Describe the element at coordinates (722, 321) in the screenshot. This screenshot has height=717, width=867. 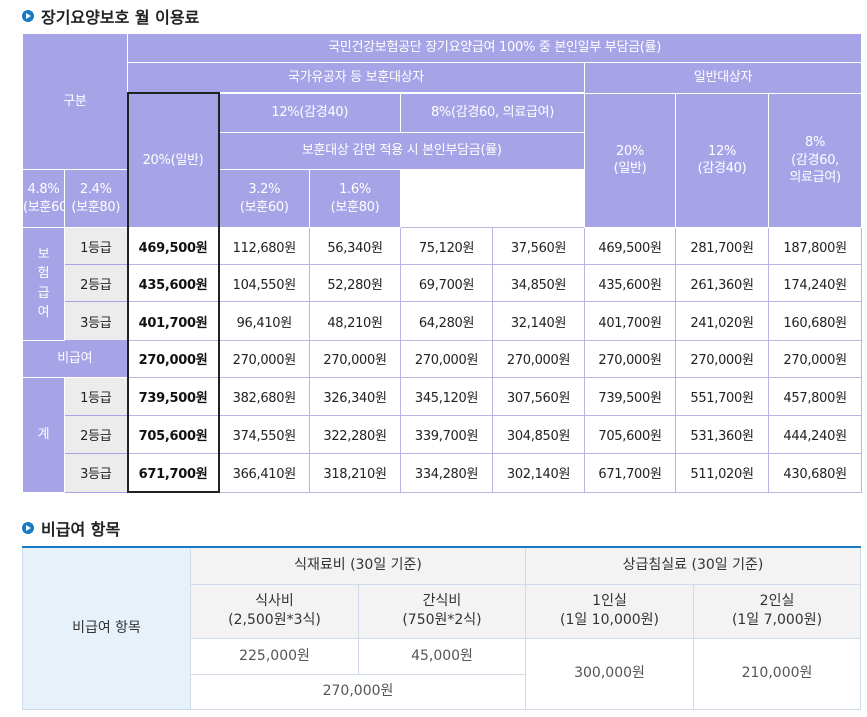
I see `value-cell: 241,020원` at that location.